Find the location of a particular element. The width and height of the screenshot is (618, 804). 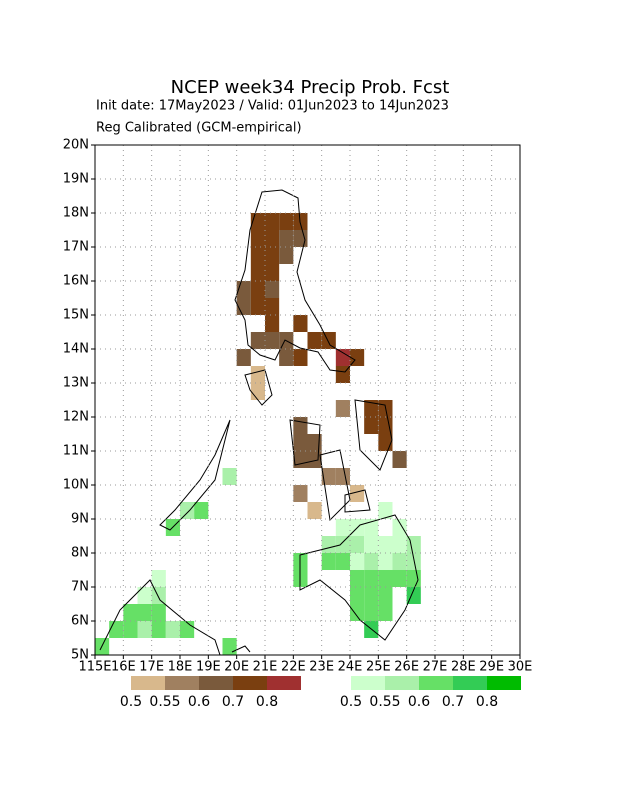

x-tick-label: 26E is located at coordinates (406, 667).